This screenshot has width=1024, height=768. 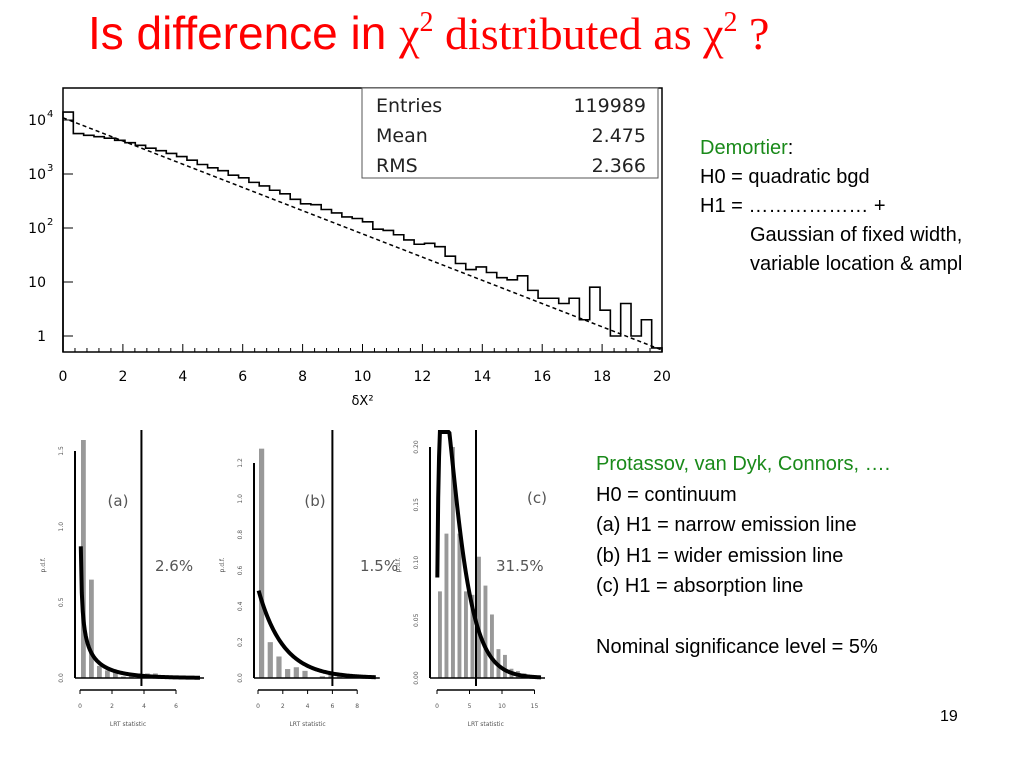 What do you see at coordinates (397, 166) in the screenshot?
I see `stats-label: RMS` at bounding box center [397, 166].